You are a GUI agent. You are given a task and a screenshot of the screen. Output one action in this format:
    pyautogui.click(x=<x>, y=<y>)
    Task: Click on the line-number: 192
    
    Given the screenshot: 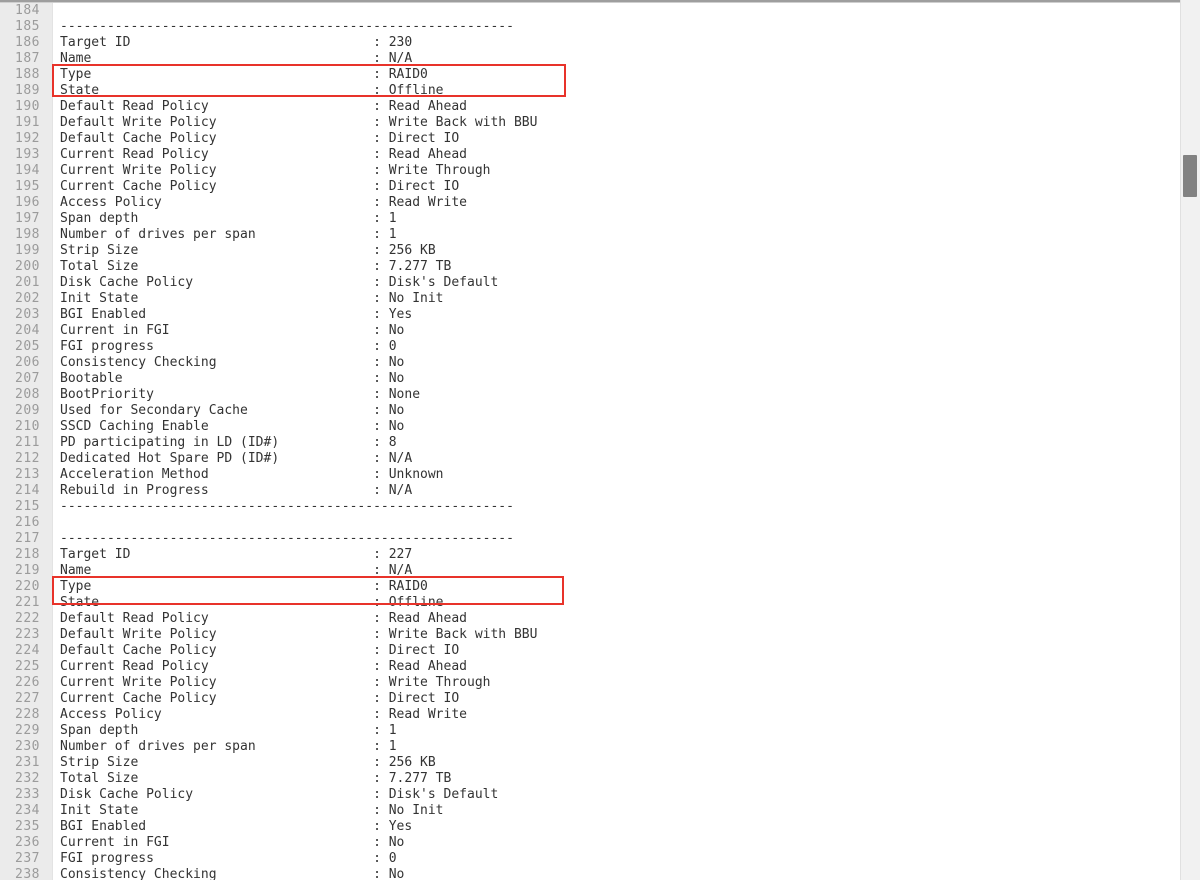 What is the action you would take?
    pyautogui.click(x=27, y=138)
    